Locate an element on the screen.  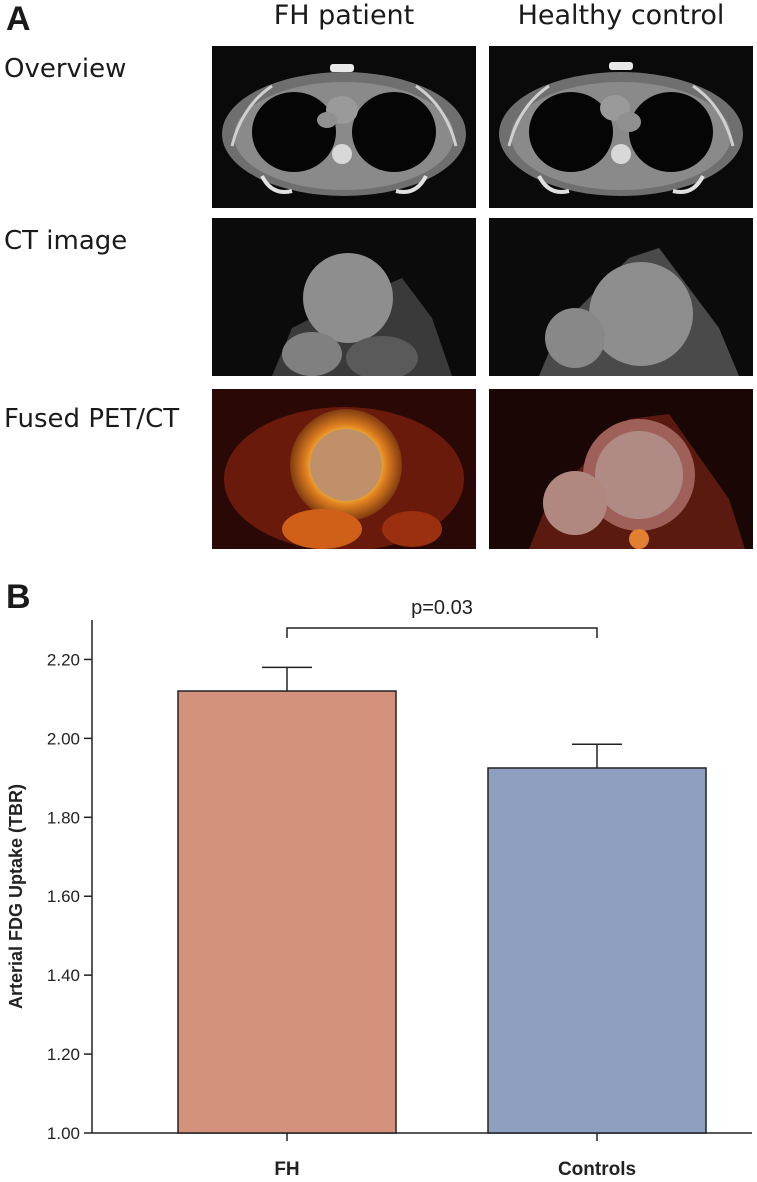
overview-image-fh is located at coordinates (344, 127).